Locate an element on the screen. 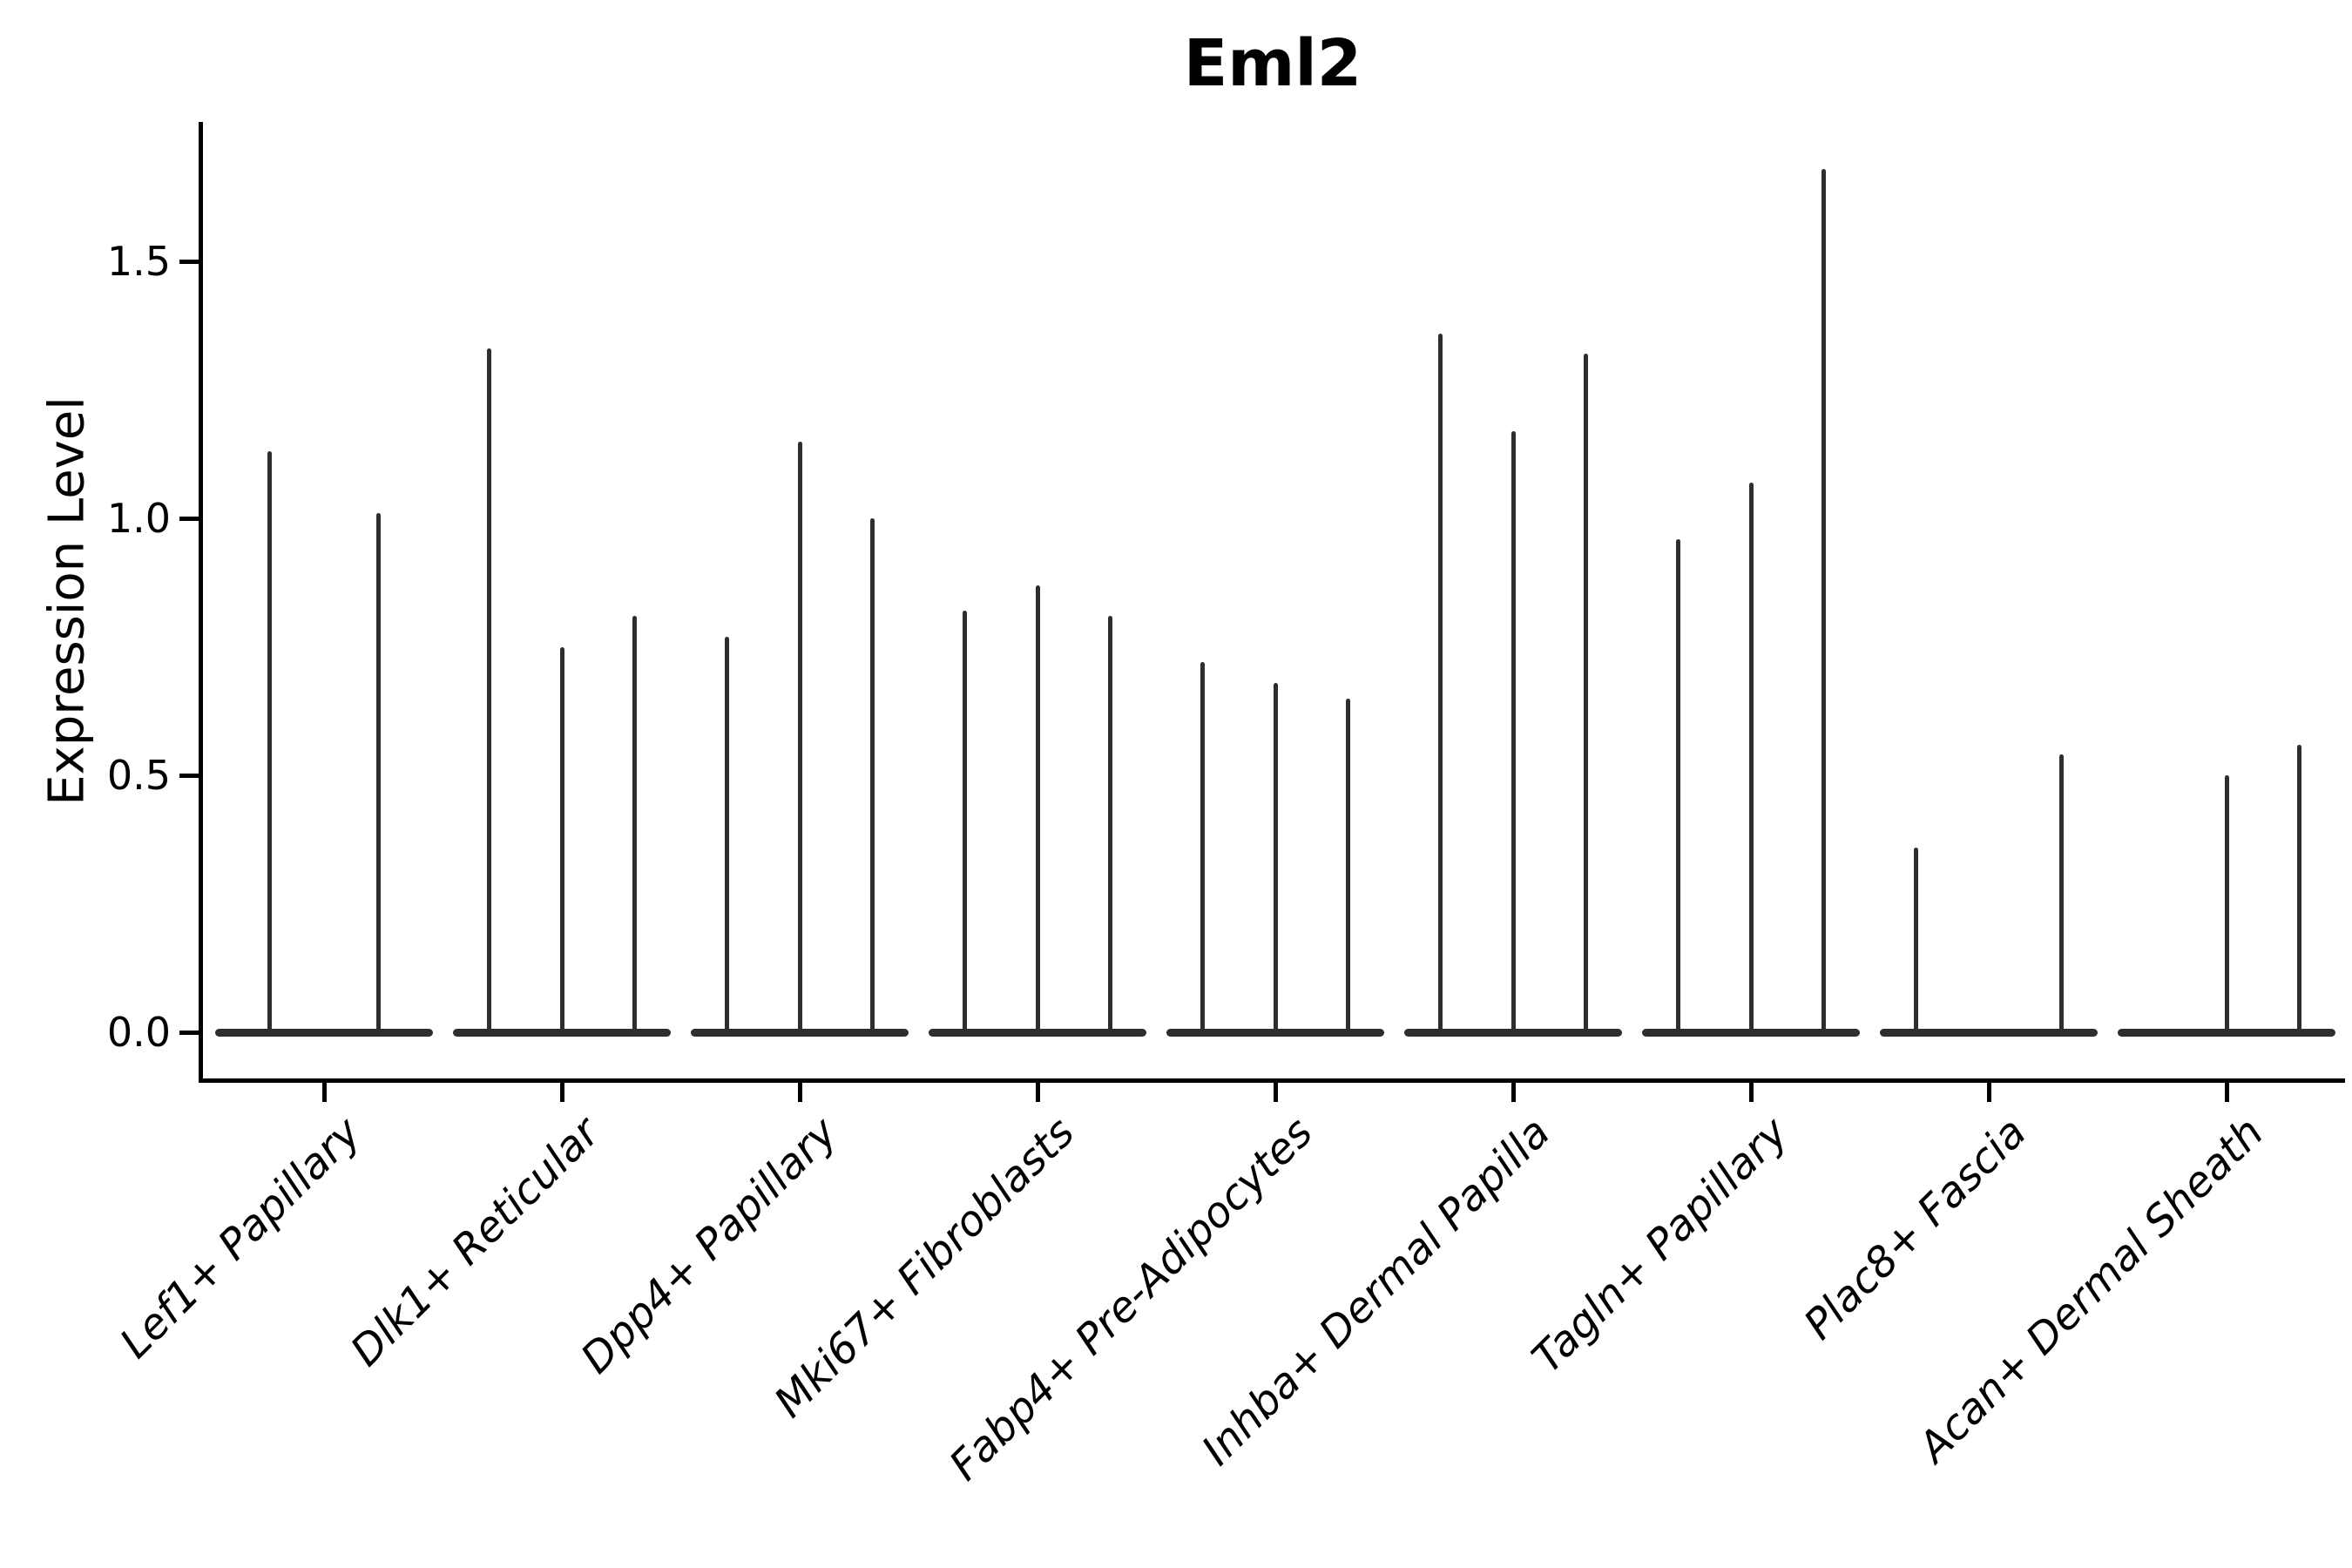  chart-title: Eml2 is located at coordinates (1272, 64).